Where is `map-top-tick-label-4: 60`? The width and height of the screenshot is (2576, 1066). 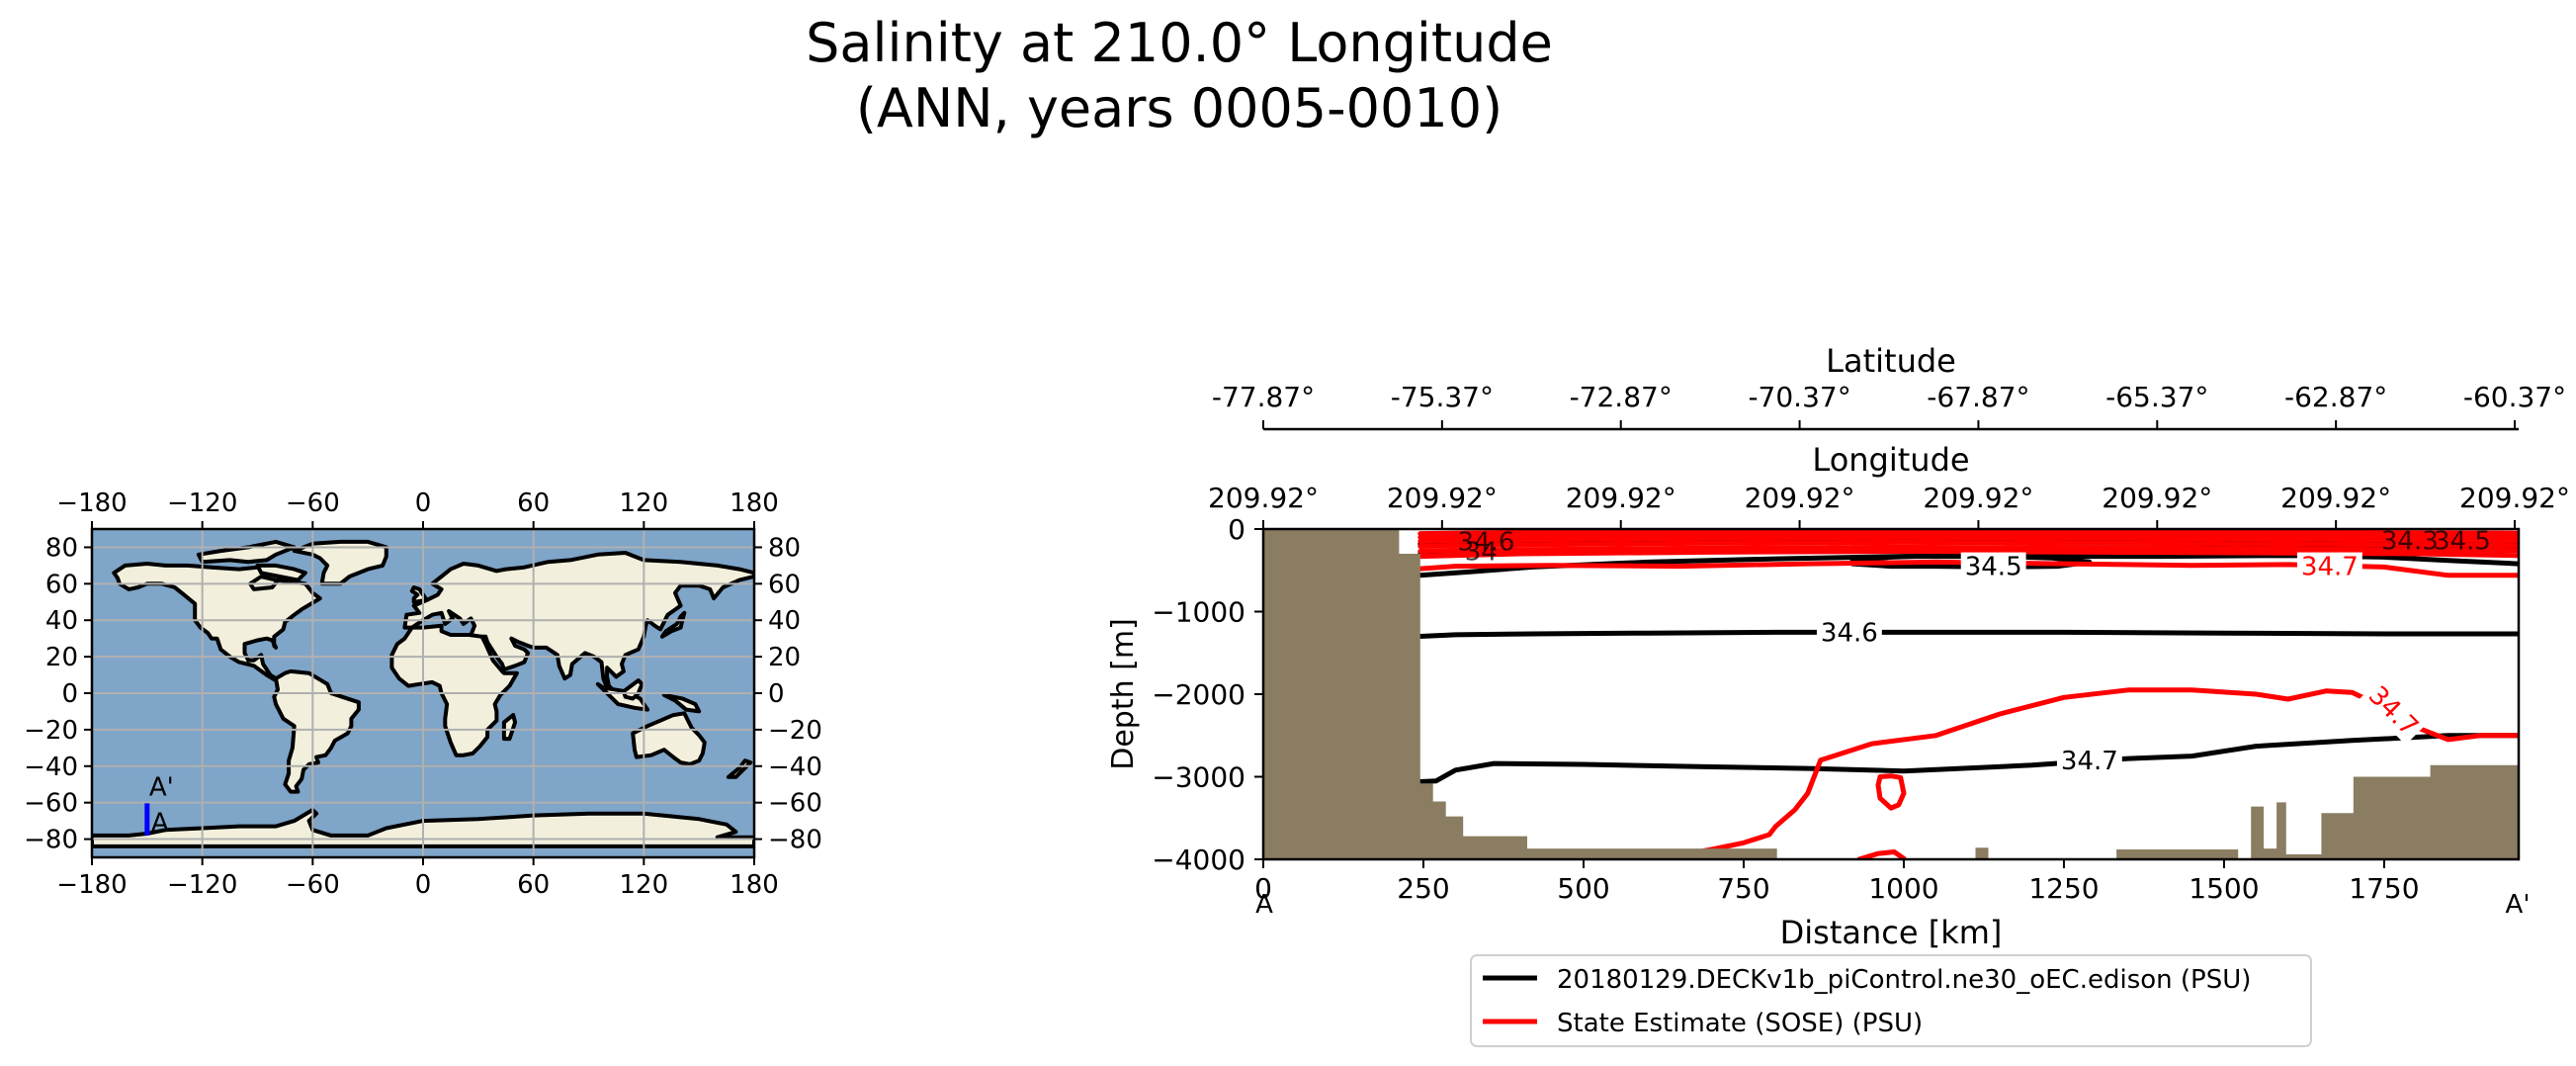
map-top-tick-label-4: 60 is located at coordinates (533, 504).